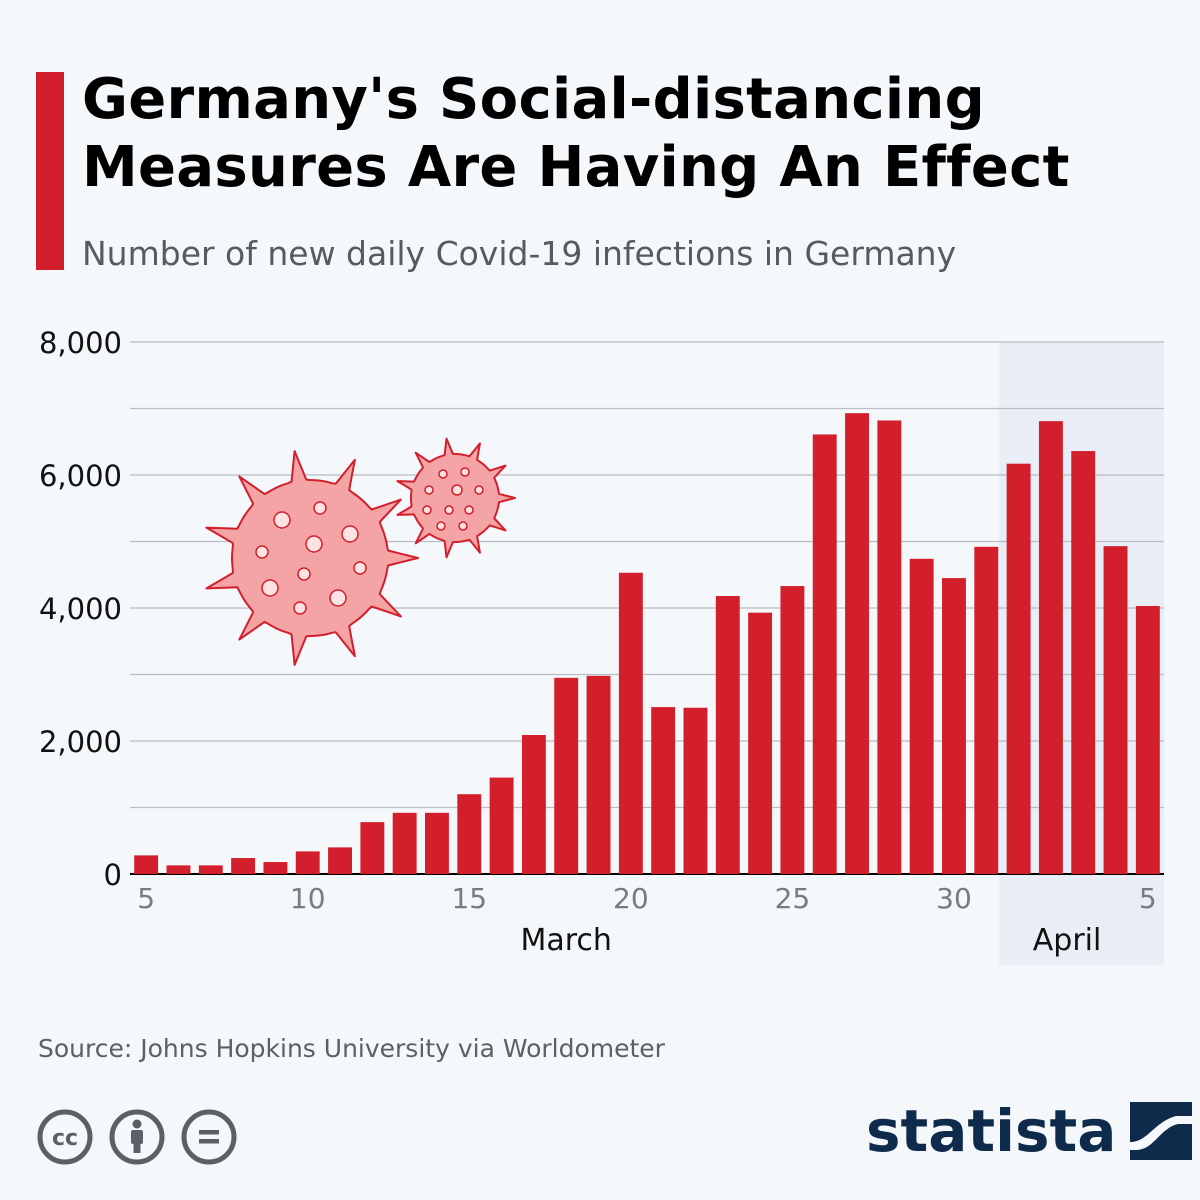  I want to click on y-tick-label: 6,000, so click(80, 476).